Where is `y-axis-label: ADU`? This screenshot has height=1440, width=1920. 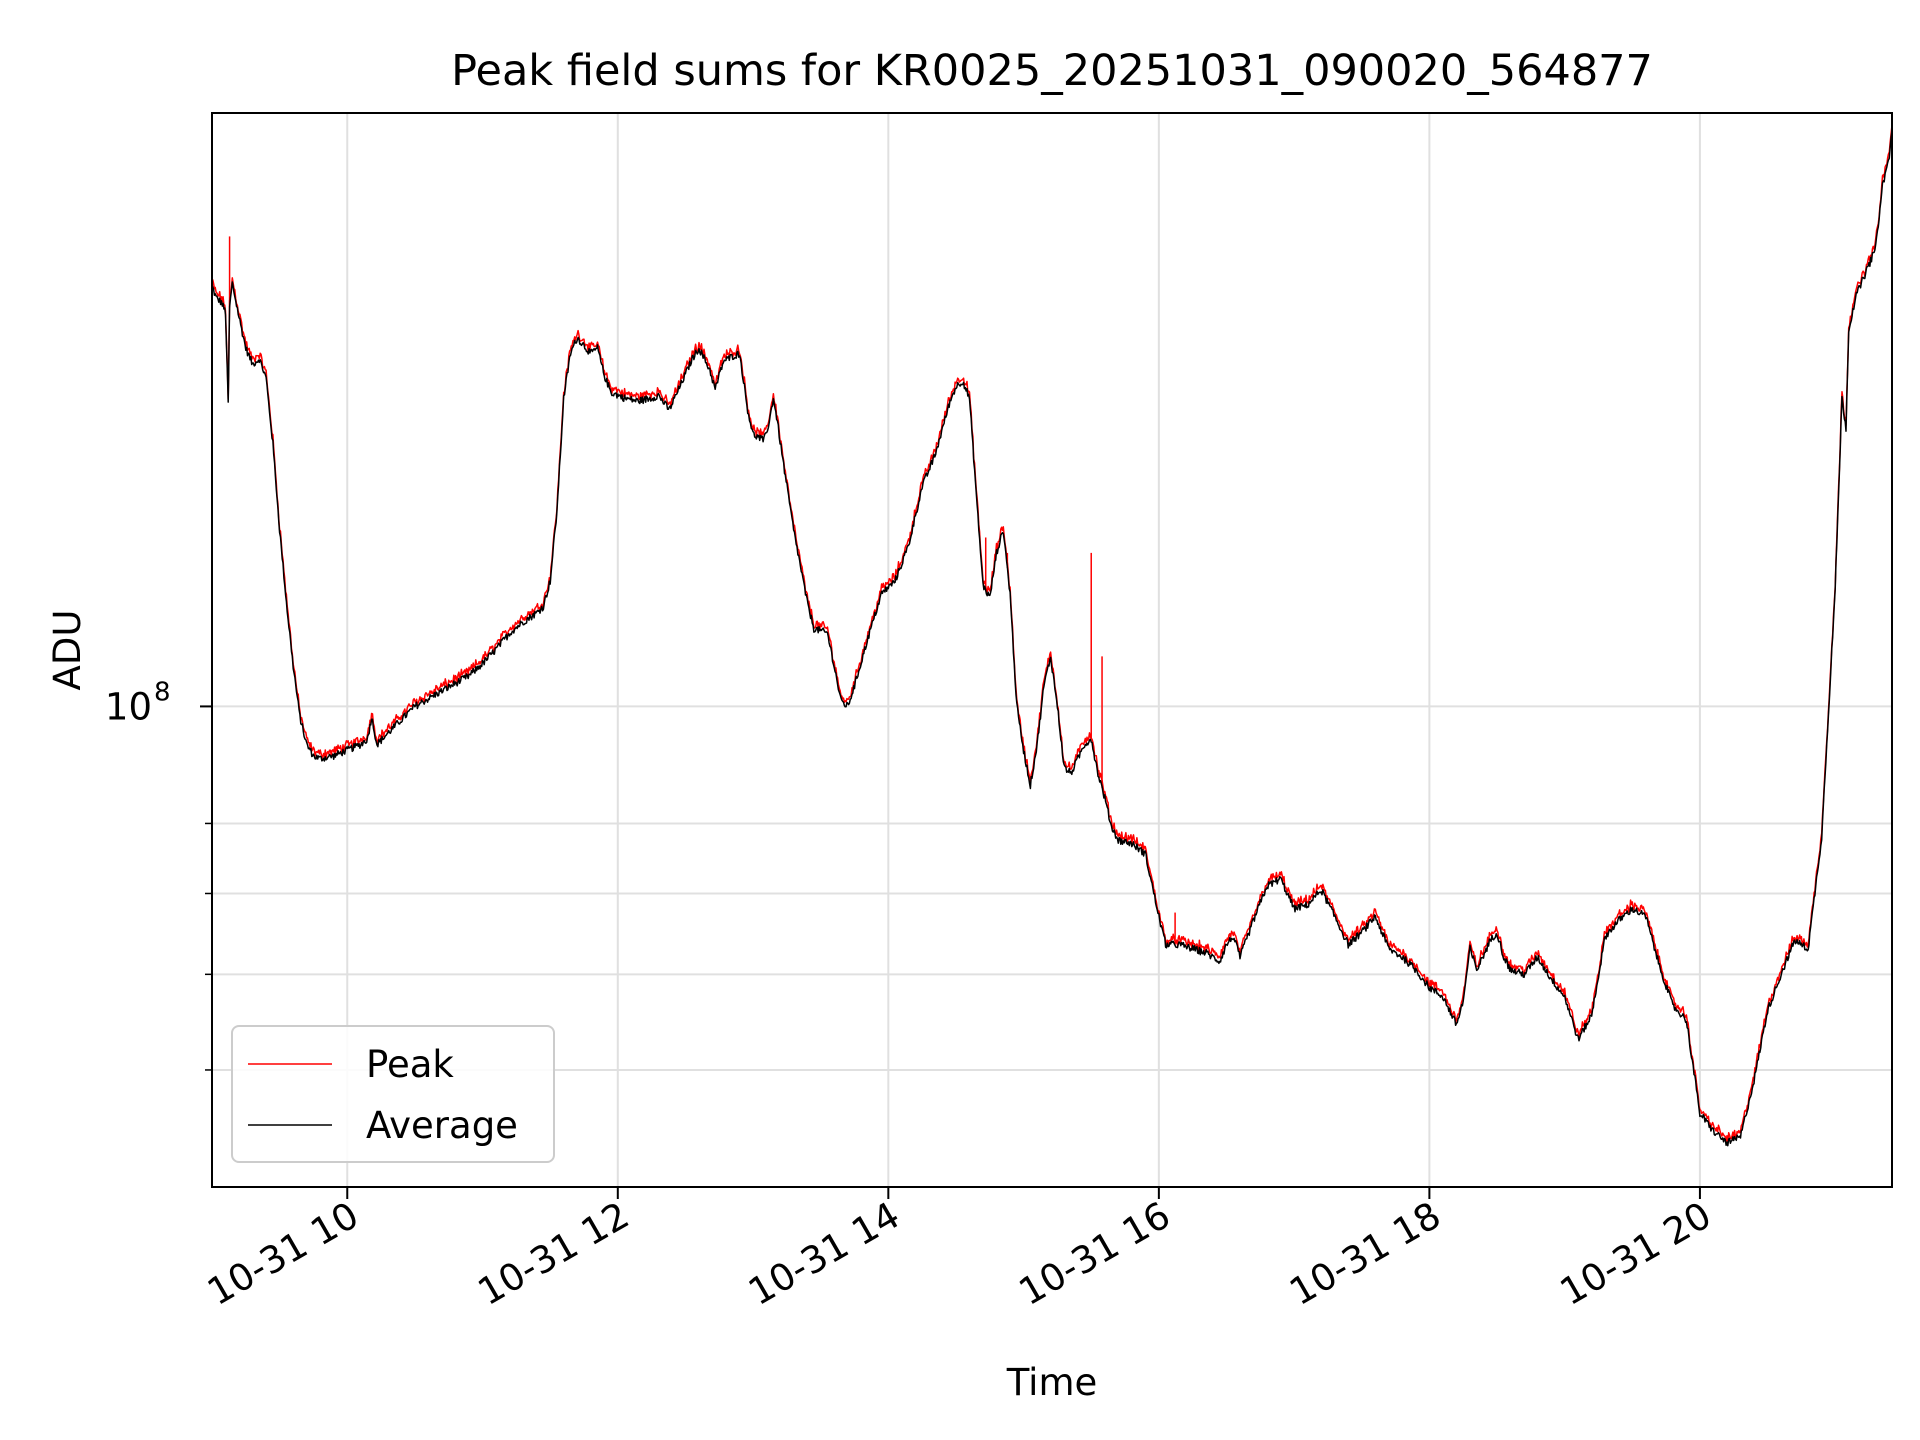
y-axis-label: ADU is located at coordinates (67, 650).